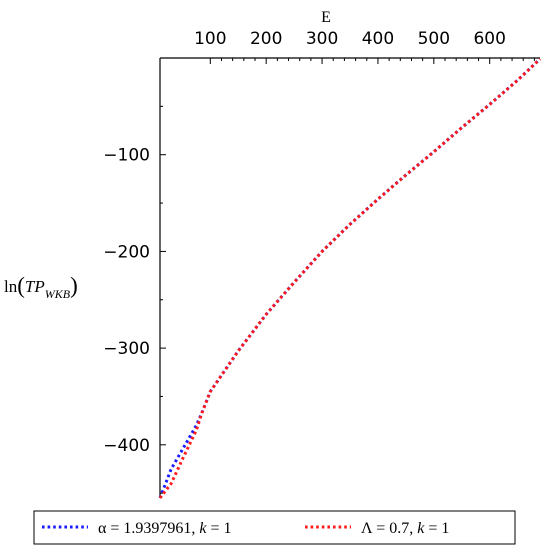  What do you see at coordinates (165, 528) in the screenshot?
I see `legend-label-alpha: α = 1.9397961, k = 1` at bounding box center [165, 528].